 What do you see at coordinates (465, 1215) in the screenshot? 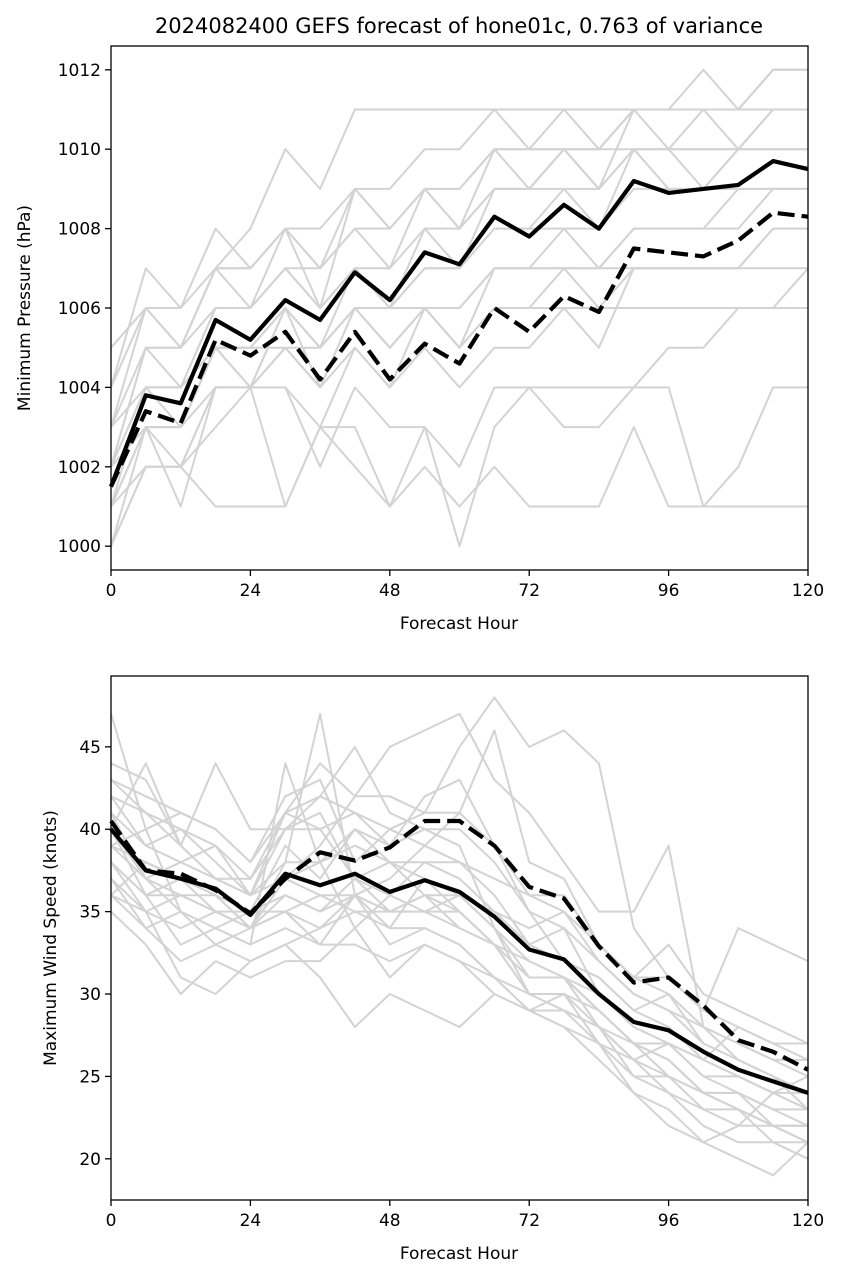
I see `wind-x-ticks: 0 24 48 72 96 120` at bounding box center [465, 1215].